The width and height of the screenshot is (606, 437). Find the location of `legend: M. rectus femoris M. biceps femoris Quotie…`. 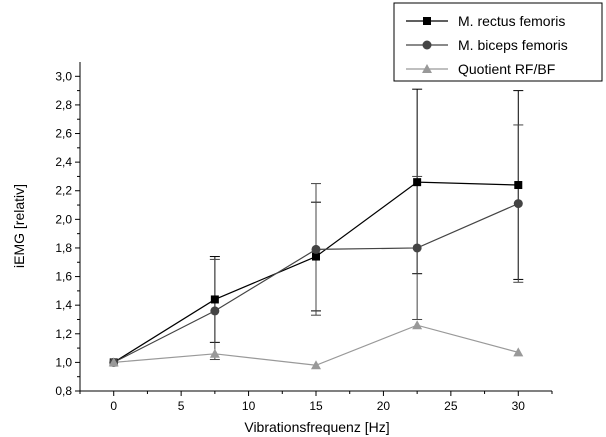

legend: M. rectus femoris M. biceps femoris Quotie… is located at coordinates (498, 42).